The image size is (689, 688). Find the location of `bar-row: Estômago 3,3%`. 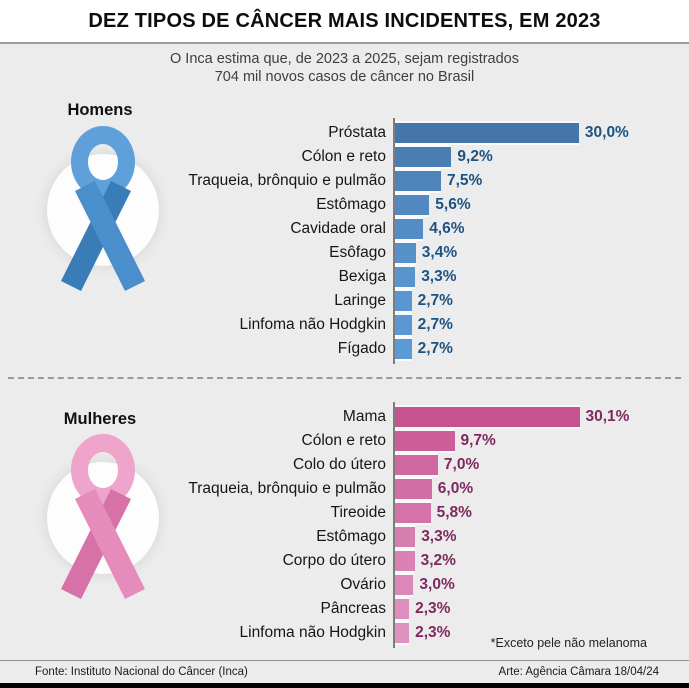

bar-row: Estômago 3,3% is located at coordinates (344, 537).